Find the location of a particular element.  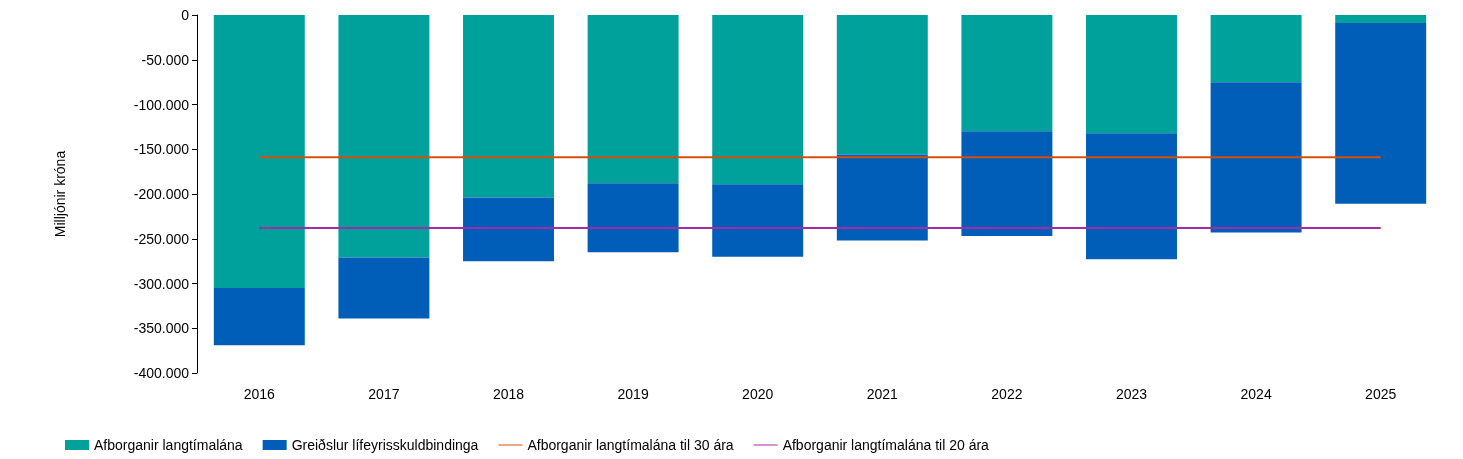

y-tick-label: -250.000 is located at coordinates (161, 238).